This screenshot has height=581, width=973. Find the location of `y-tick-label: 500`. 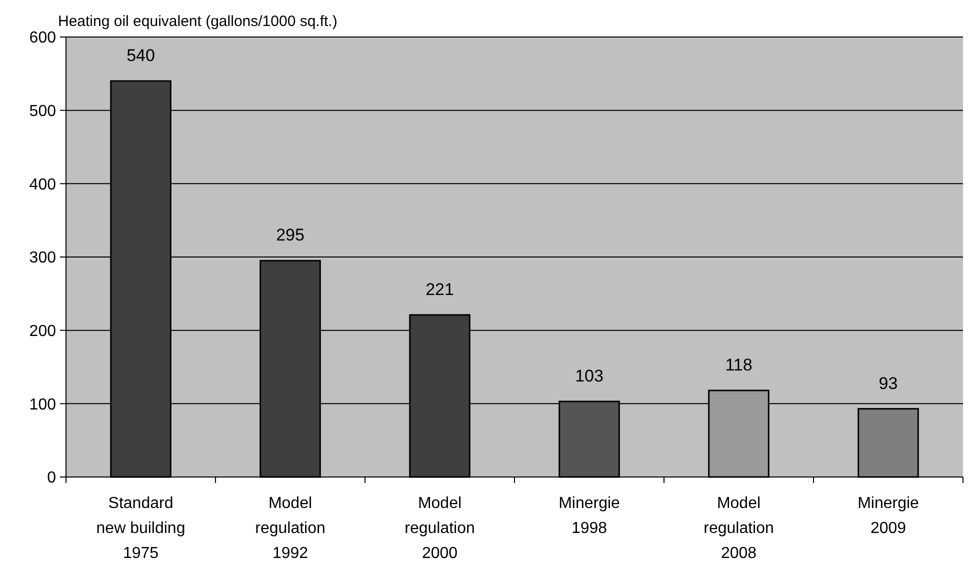

y-tick-label: 500 is located at coordinates (42, 111).